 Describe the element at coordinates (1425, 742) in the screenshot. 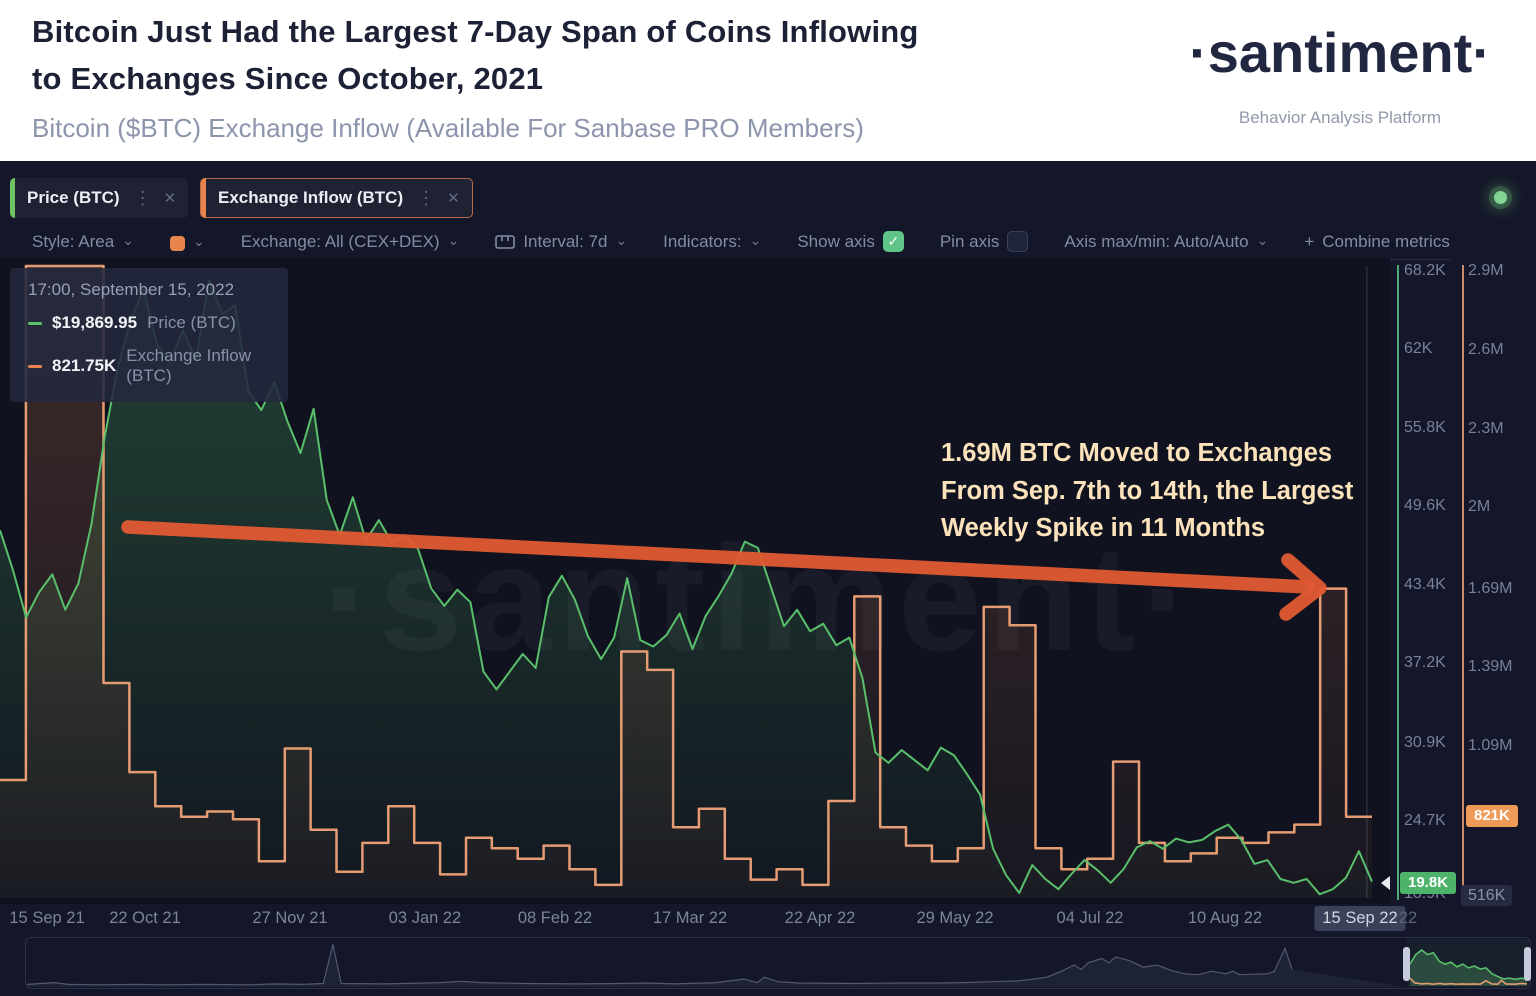

I see `price-axis-tick: 30.9K` at that location.